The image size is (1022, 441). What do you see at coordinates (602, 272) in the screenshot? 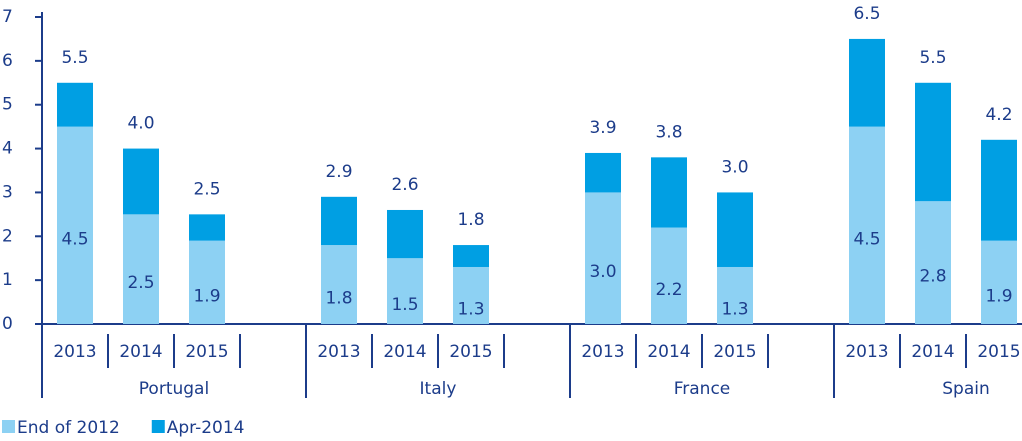
I see `value-label: 3.0` at bounding box center [602, 272].